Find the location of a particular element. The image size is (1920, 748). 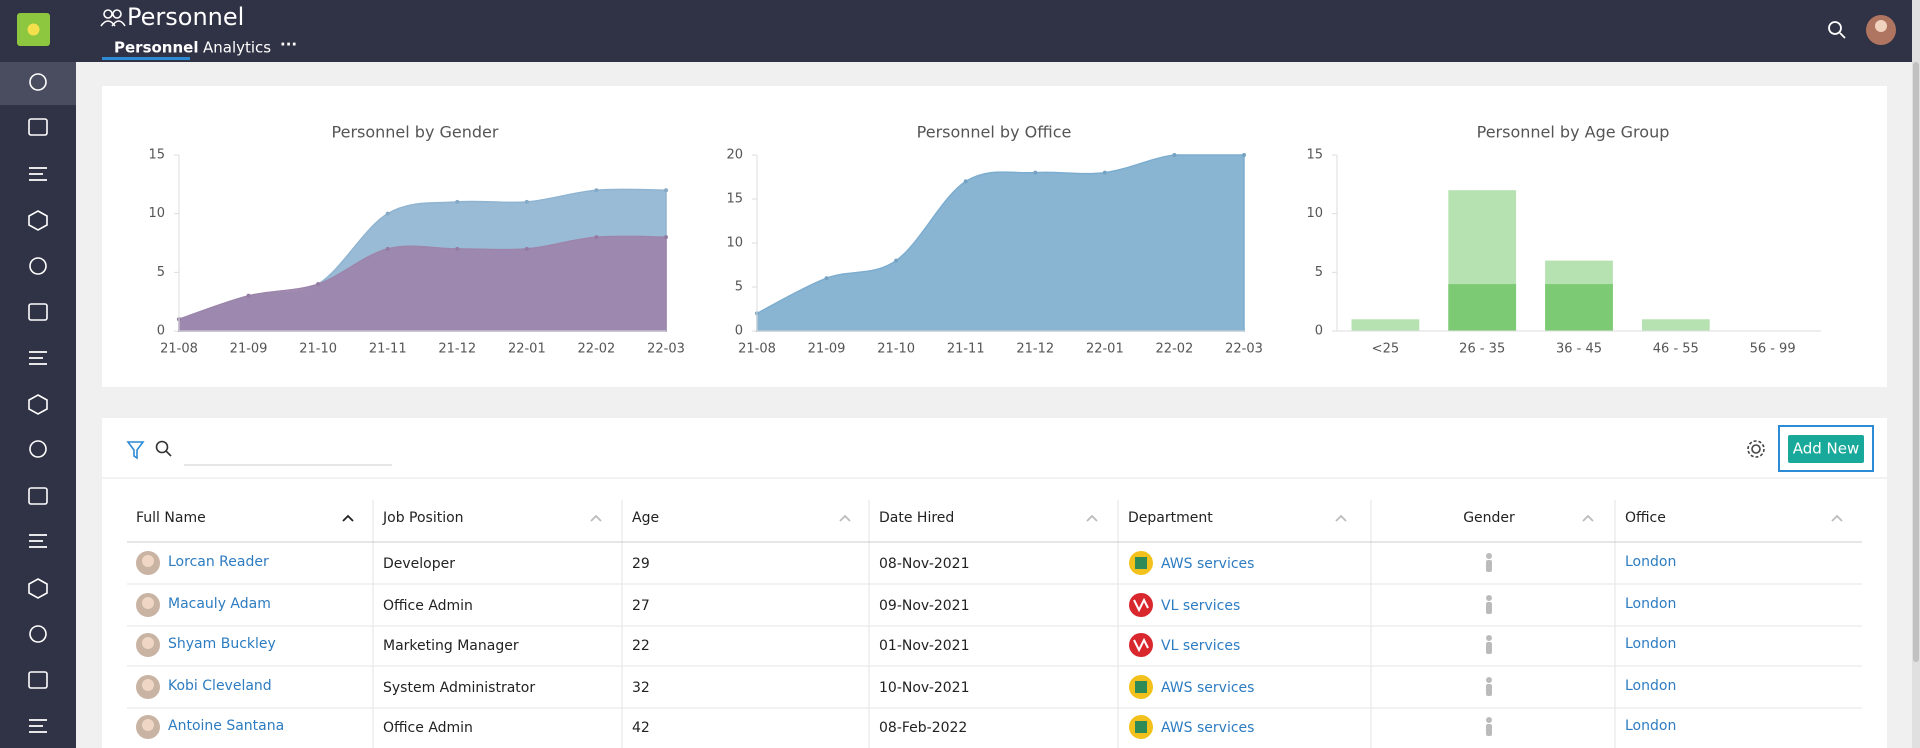

add-new-label: Add New is located at coordinates (1826, 449).